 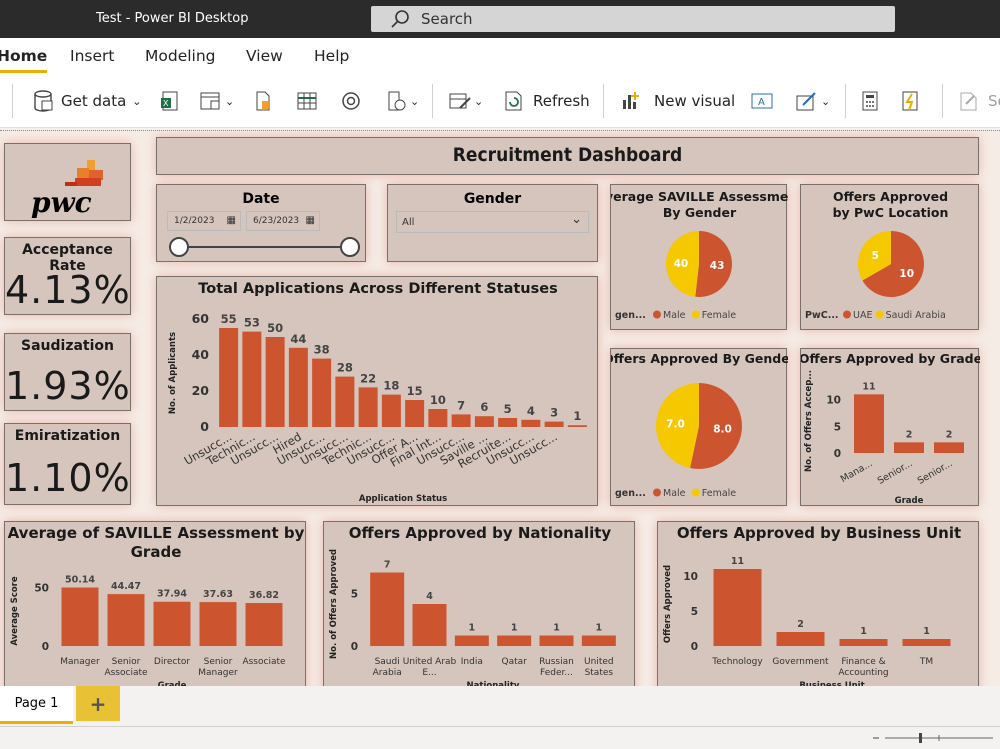 I want to click on at-icon, so click(x=351, y=101).